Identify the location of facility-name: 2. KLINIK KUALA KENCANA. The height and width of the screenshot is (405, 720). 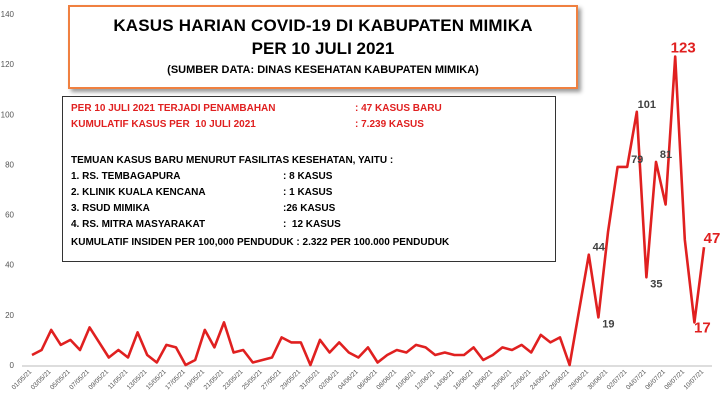
(138, 192).